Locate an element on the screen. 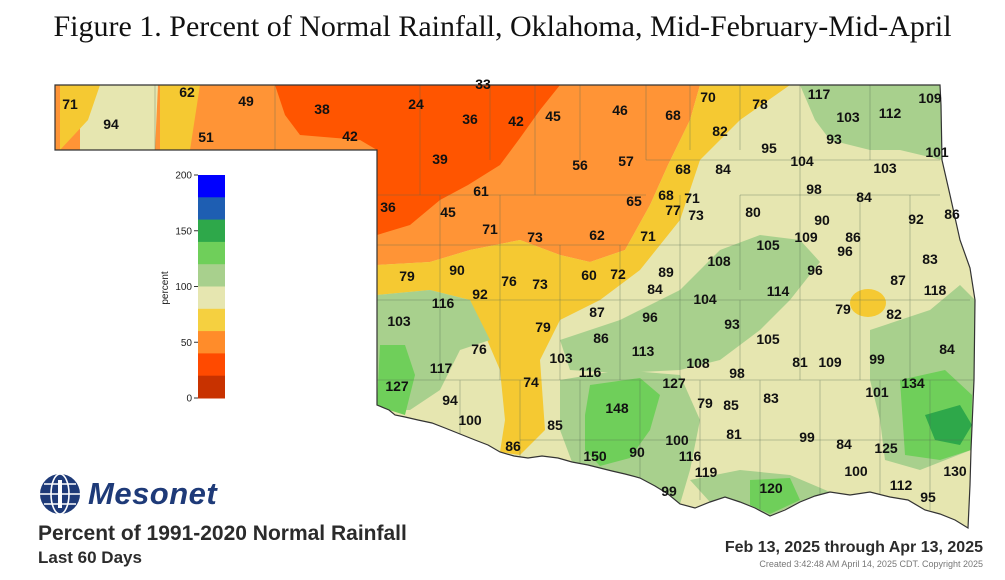 This screenshot has height=580, width=1005. station-value: 33 is located at coordinates (483, 84).